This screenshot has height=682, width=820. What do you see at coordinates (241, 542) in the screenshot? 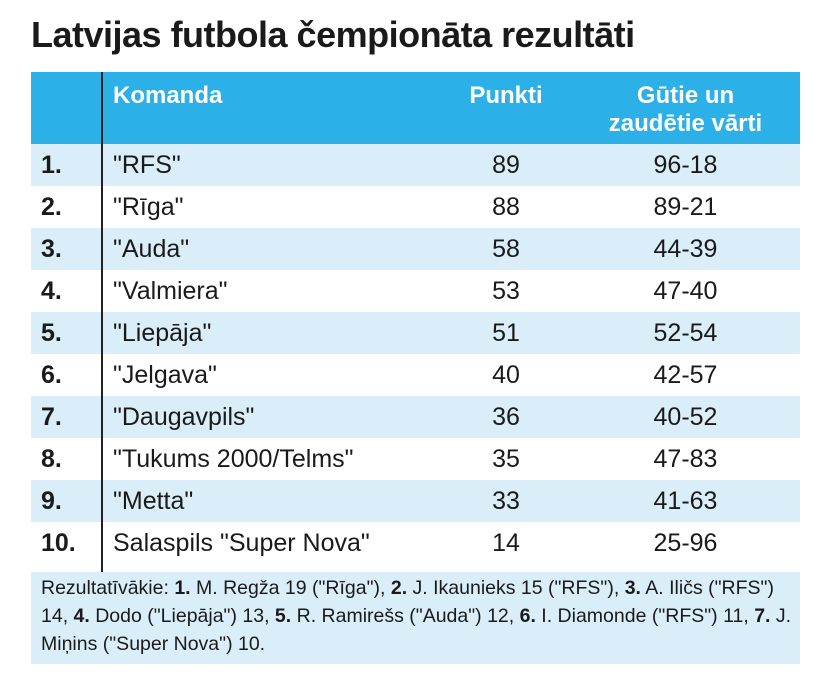
I see `row-team: Salaspils "Super Nova"` at bounding box center [241, 542].